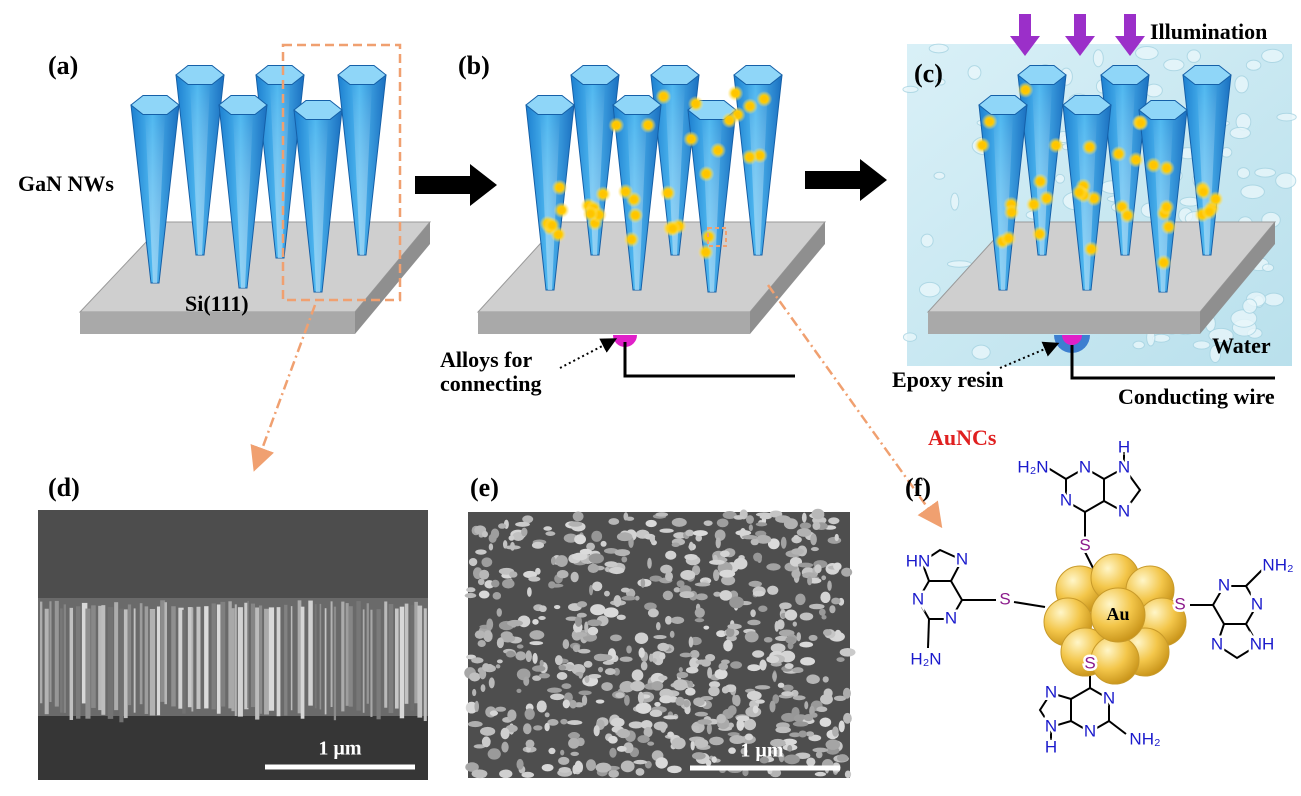 This screenshot has width=1301, height=796. Describe the element at coordinates (1125, 75) in the screenshot. I see `nanowire-cap` at that location.